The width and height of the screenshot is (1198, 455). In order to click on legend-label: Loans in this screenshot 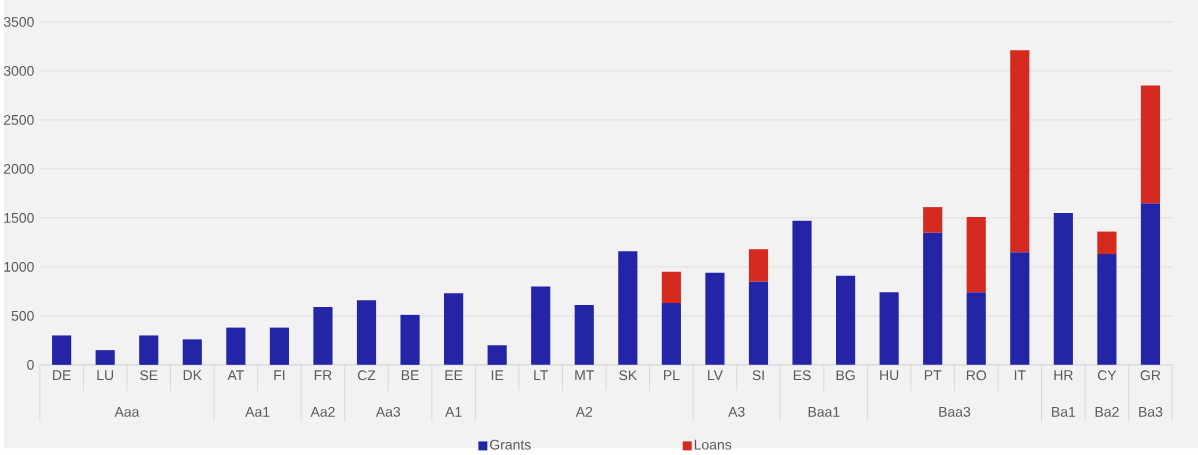, I will do `click(713, 444)`.